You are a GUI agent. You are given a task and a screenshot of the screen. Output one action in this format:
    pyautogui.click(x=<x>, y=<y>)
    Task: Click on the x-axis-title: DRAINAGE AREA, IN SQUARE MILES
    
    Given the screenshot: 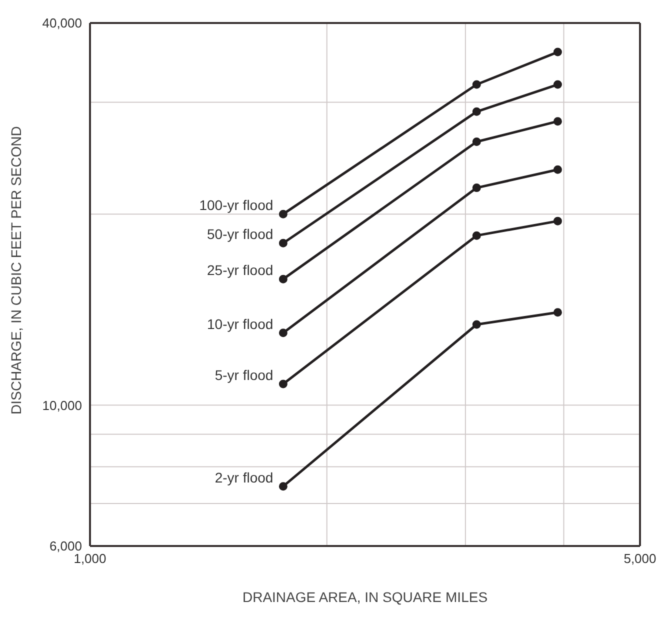 What is the action you would take?
    pyautogui.click(x=365, y=597)
    